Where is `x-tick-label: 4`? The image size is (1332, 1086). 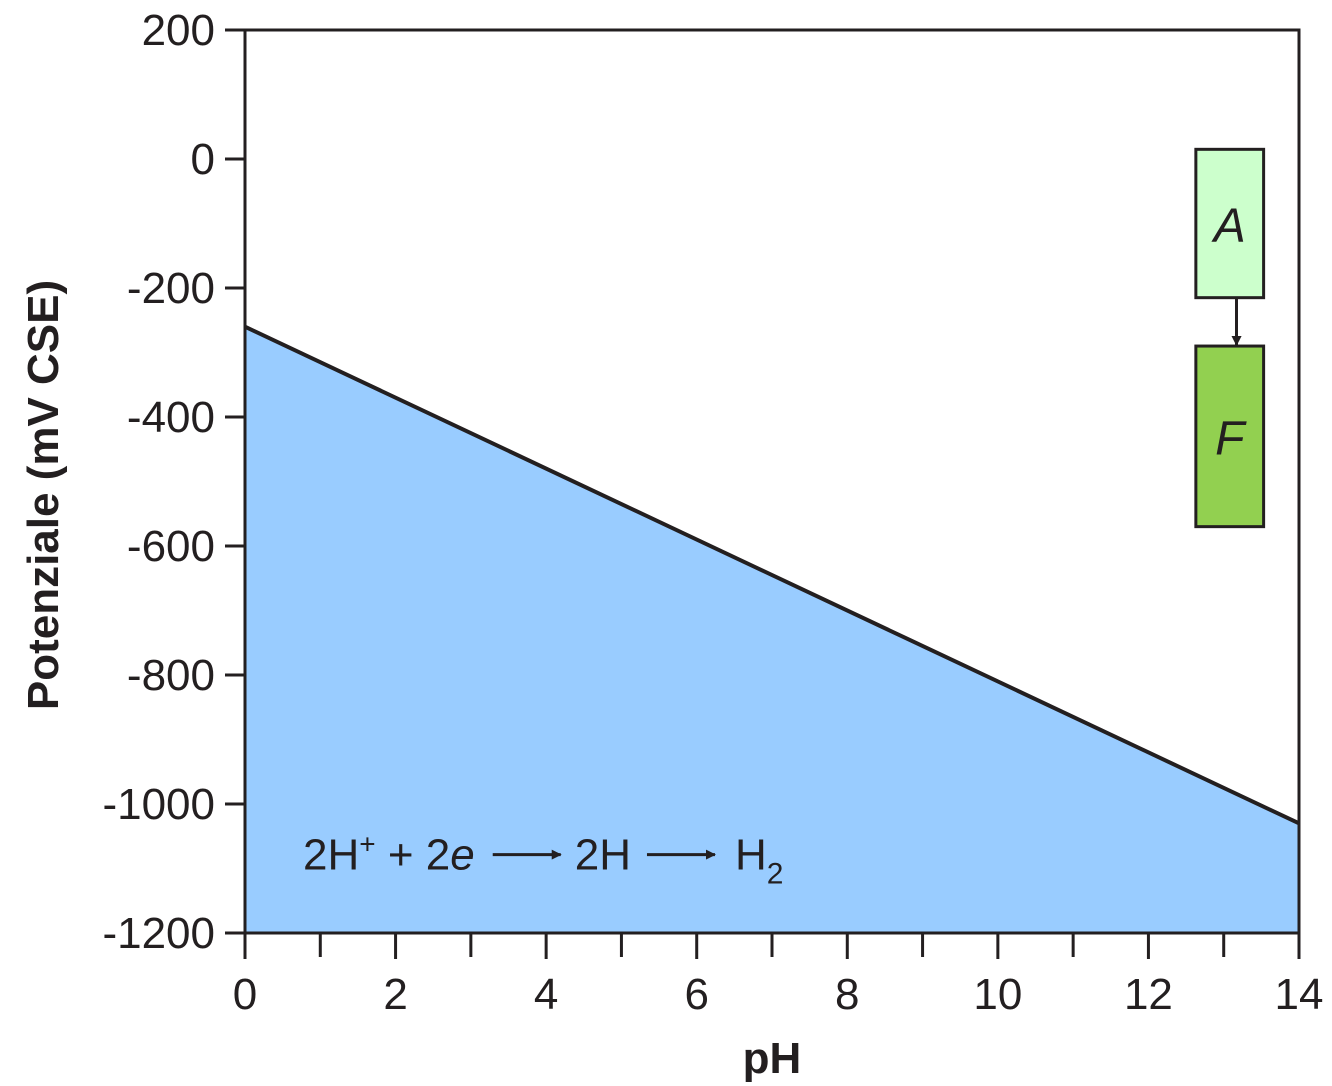 x-tick-label: 4 is located at coordinates (546, 994).